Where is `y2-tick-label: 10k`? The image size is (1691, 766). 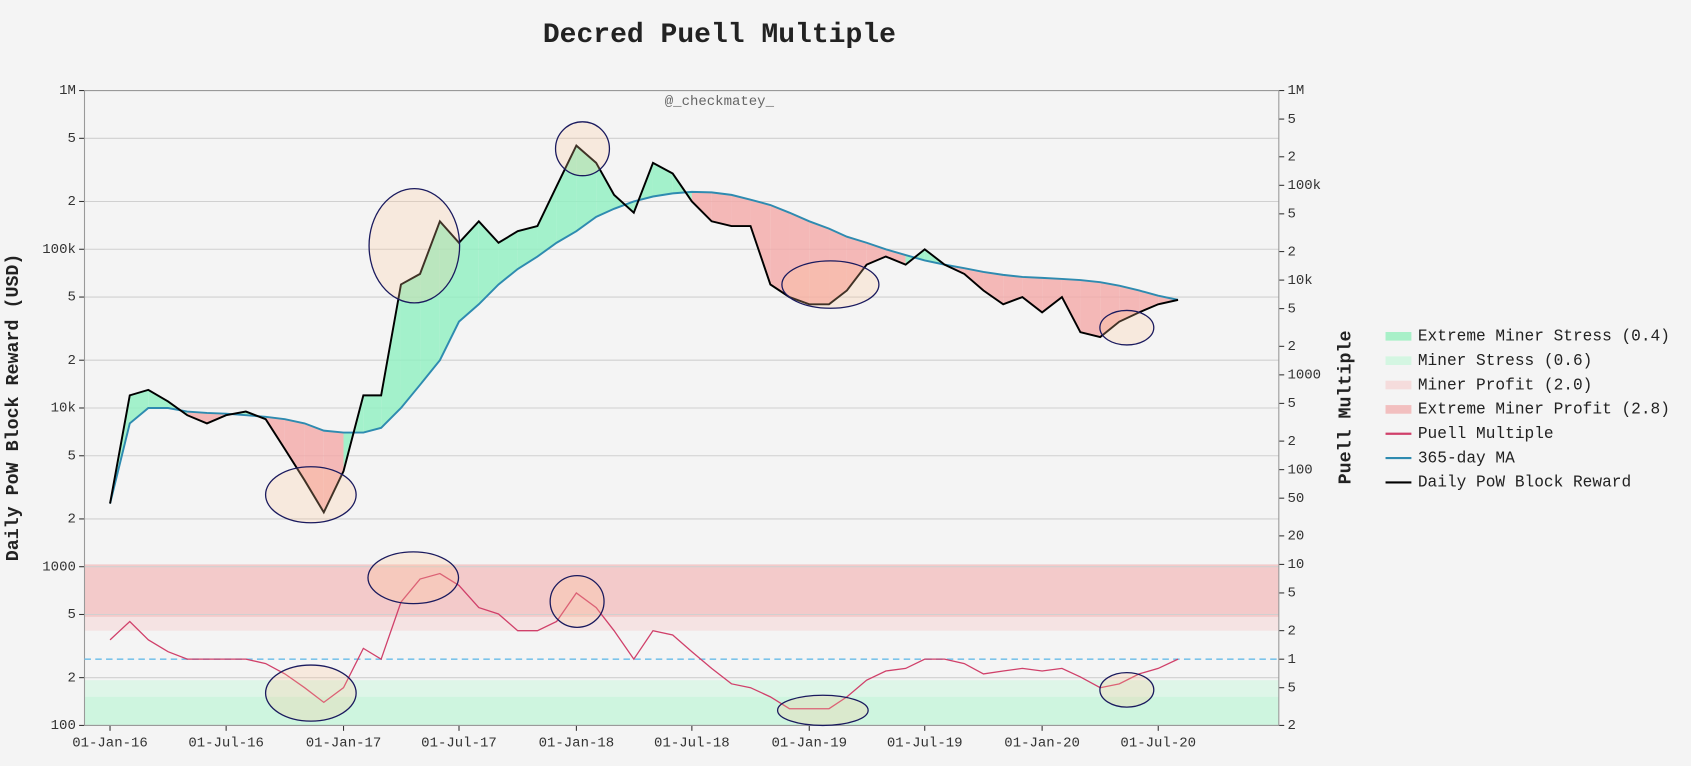 y2-tick-label: 10k is located at coordinates (1299, 281).